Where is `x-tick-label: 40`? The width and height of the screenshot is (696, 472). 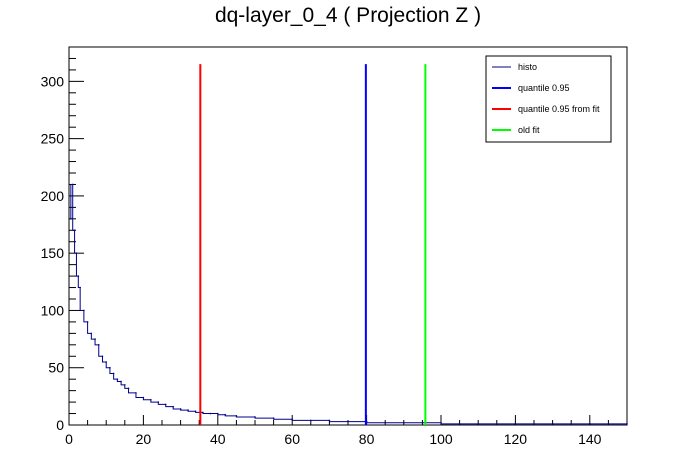
x-tick-label: 40 is located at coordinates (218, 439).